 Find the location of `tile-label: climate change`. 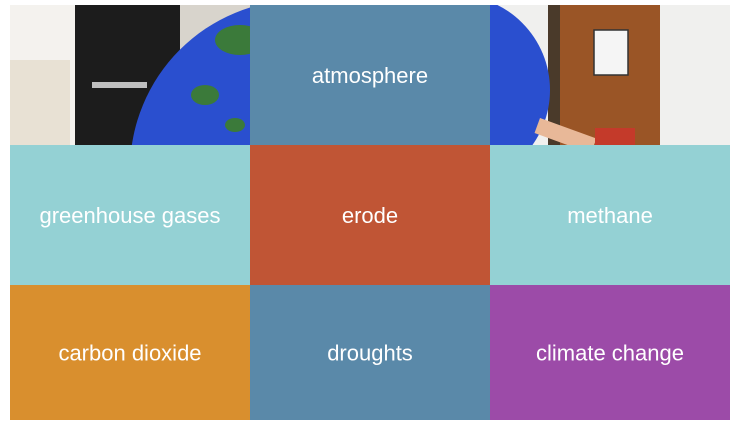

tile-label: climate change is located at coordinates (610, 352).